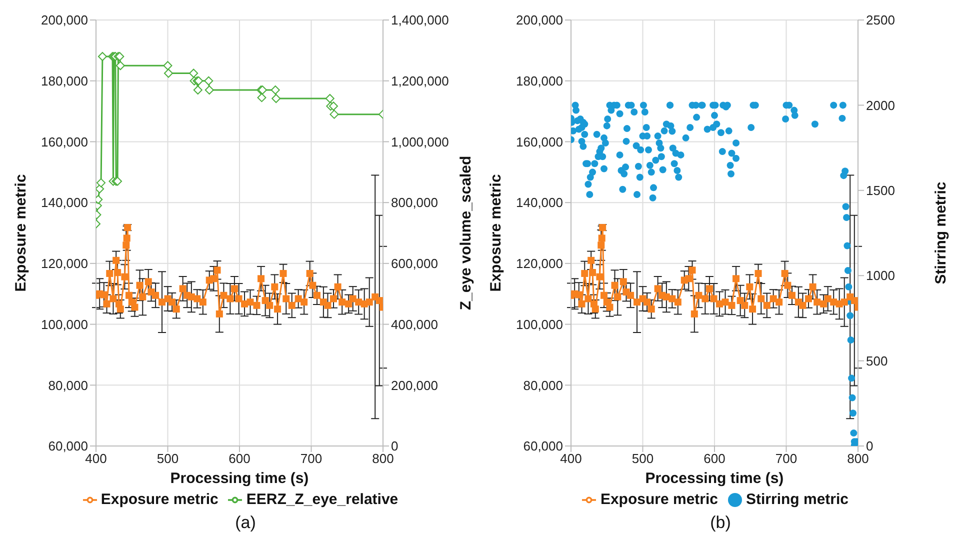 Image resolution: width=967 pixels, height=545 pixels. What do you see at coordinates (420, 80) in the screenshot?
I see `y2-tick-label: 1,200,000` at bounding box center [420, 80].